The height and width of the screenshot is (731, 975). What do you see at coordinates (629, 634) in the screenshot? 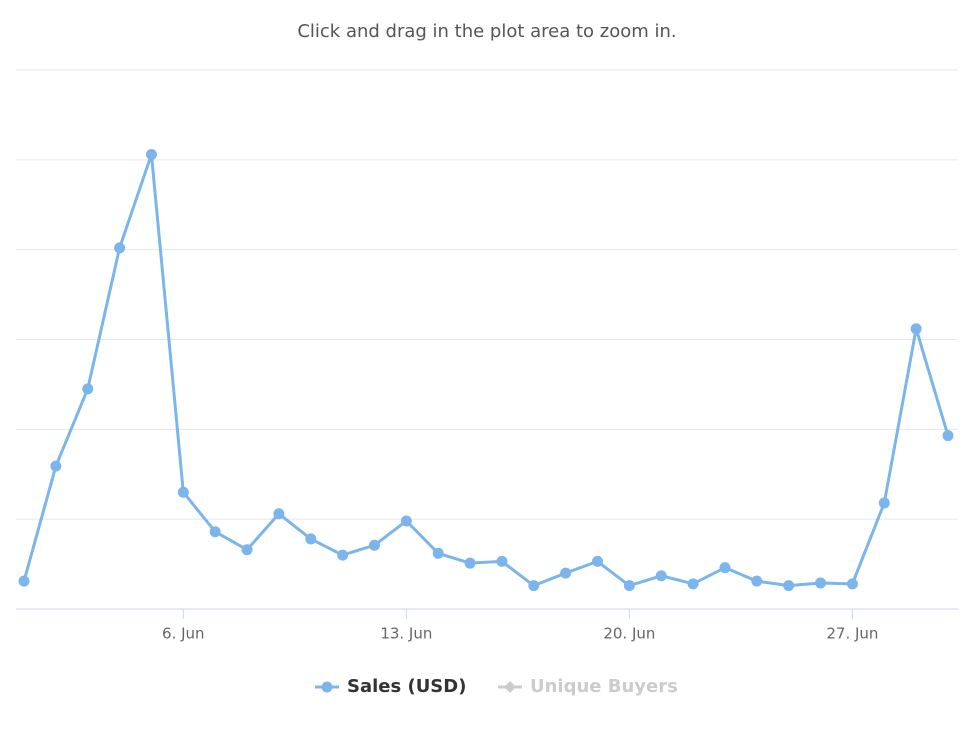
I see `x-tick-label: 20. Jun` at bounding box center [629, 634].